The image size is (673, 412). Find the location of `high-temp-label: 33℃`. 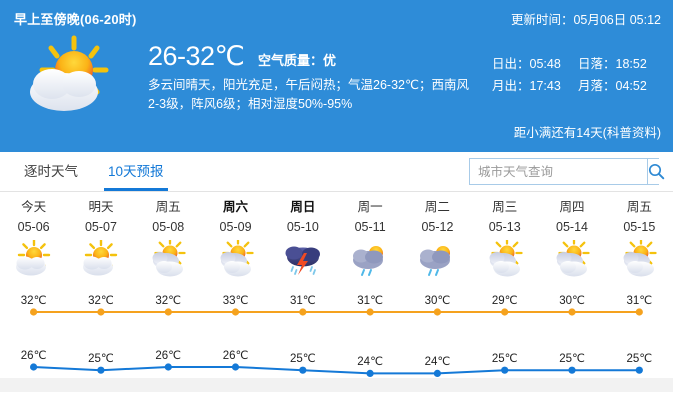

high-temp-label: 33℃ is located at coordinates (235, 301).